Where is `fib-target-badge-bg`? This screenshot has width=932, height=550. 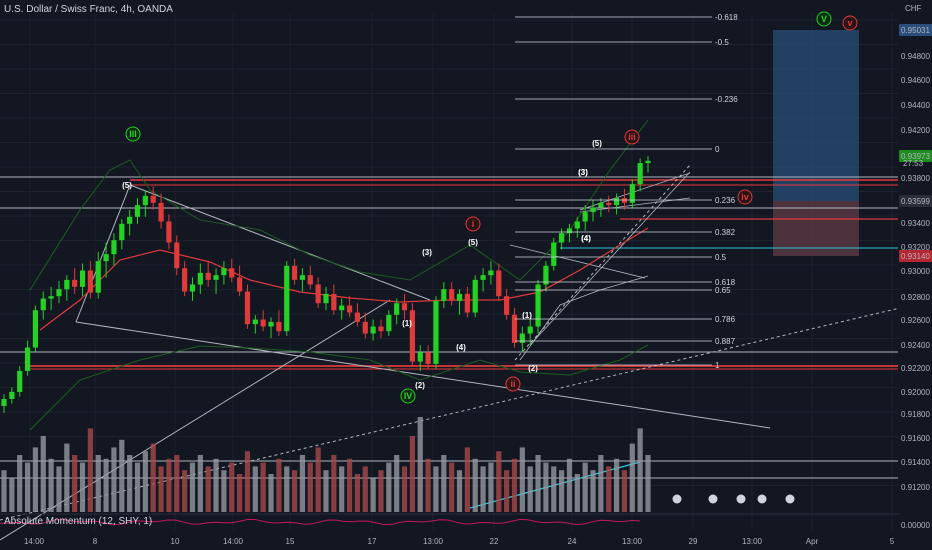
fib-target-badge-bg is located at coordinates (915, 30).